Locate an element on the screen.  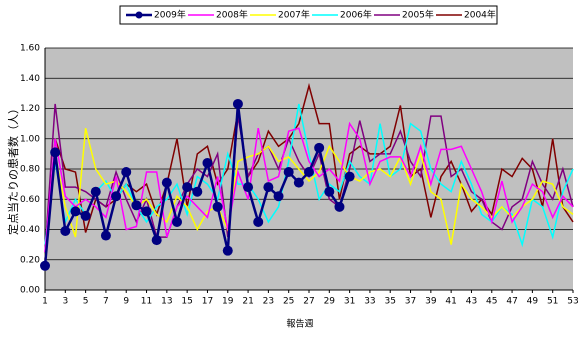
x-tick-label: 25 is located at coordinates (288, 302).